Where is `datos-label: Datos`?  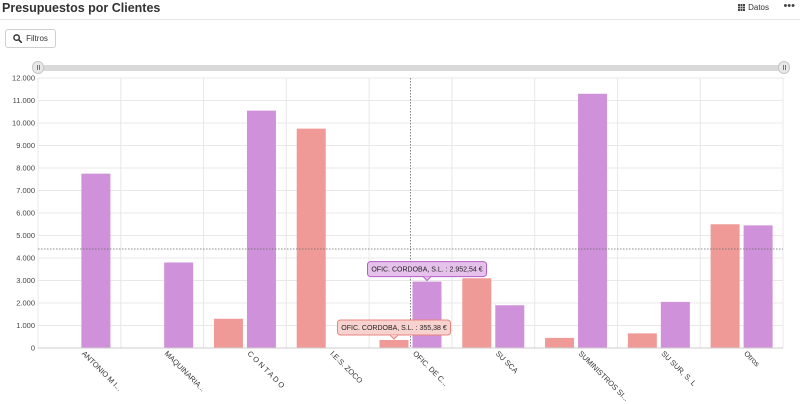 datos-label: Datos is located at coordinates (758, 7).